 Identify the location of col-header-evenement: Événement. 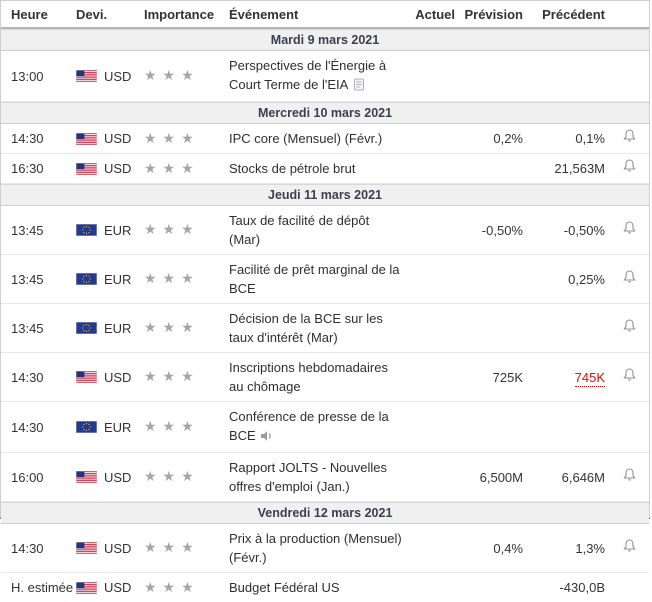
(264, 14).